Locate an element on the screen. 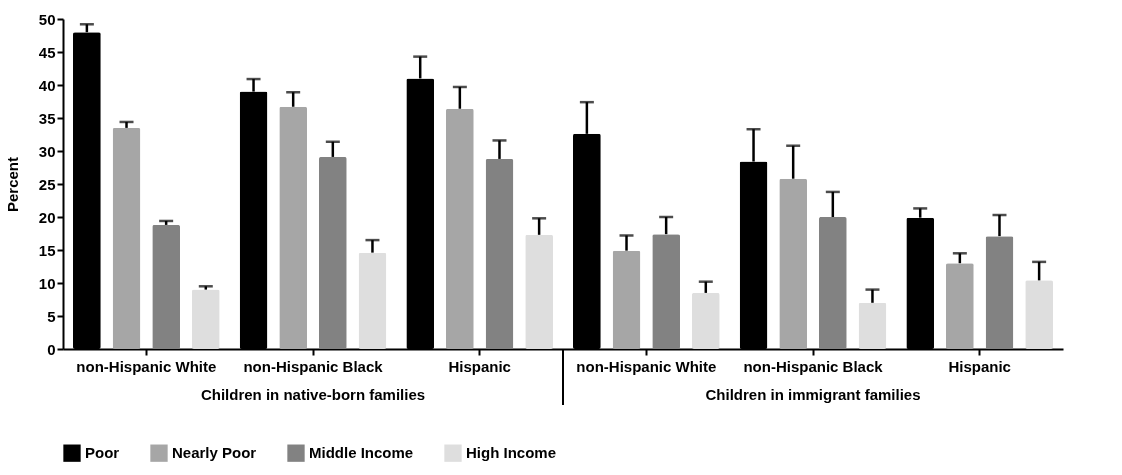  y-tick-label: 0 is located at coordinates (51, 349).